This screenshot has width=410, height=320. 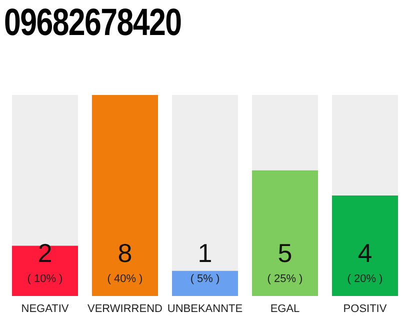 What do you see at coordinates (285, 308) in the screenshot?
I see `x-tick-label: EGAL` at bounding box center [285, 308].